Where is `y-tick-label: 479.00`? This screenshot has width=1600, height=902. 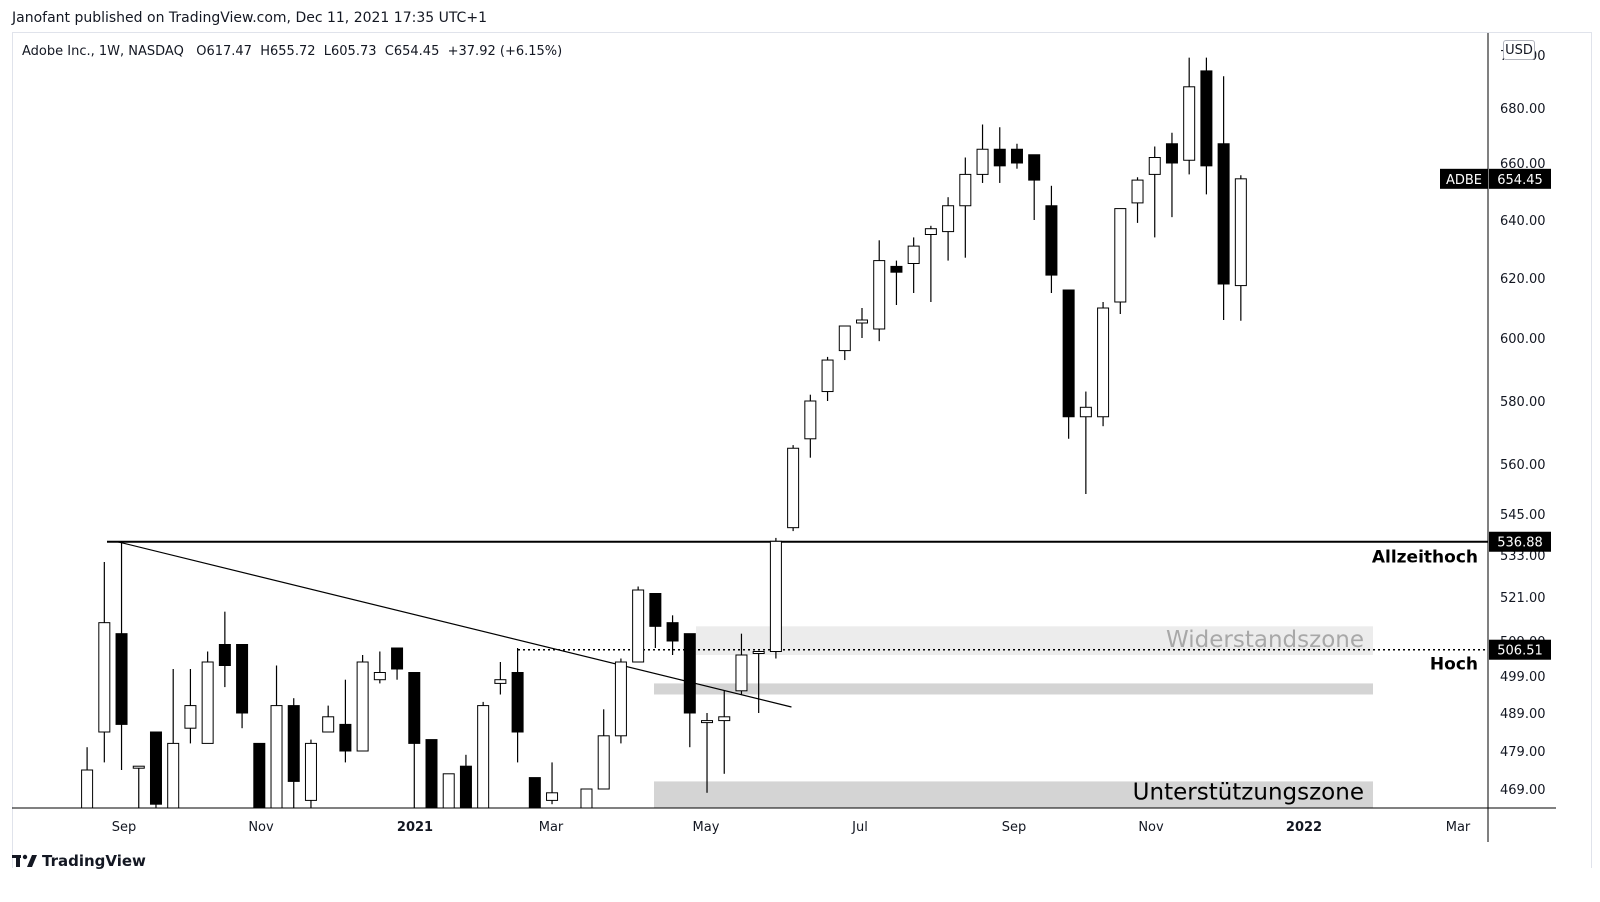 y-tick-label: 479.00 is located at coordinates (1523, 752).